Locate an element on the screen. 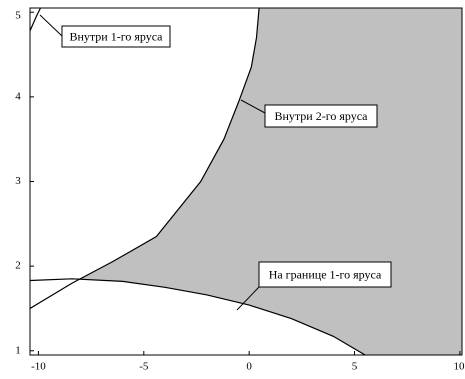 This screenshot has height=379, width=465. x-tick-label: -10 is located at coordinates (38, 367).